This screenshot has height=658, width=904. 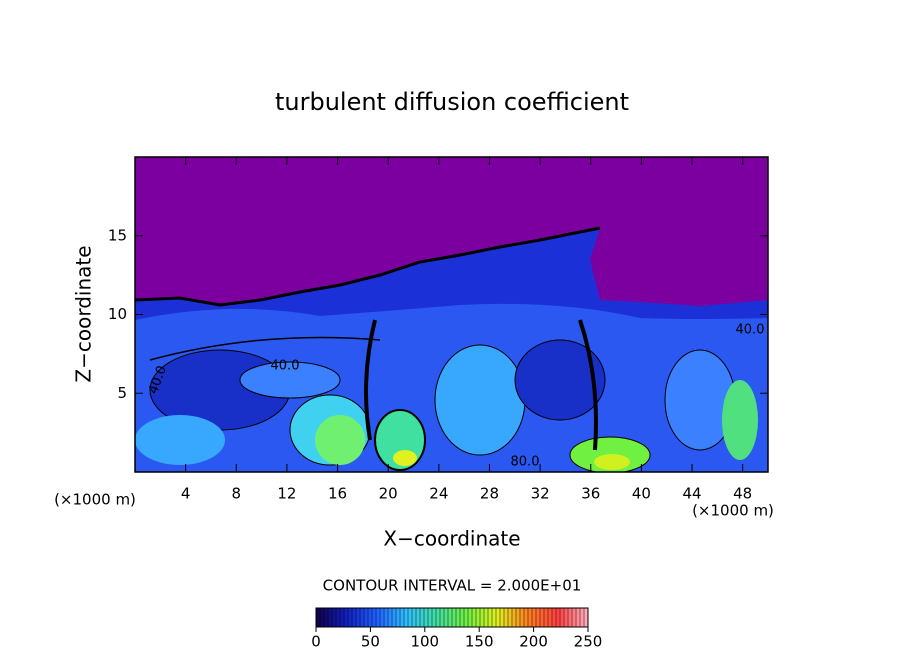 I want to click on colorbar-tick-label: 100, so click(x=424, y=642).